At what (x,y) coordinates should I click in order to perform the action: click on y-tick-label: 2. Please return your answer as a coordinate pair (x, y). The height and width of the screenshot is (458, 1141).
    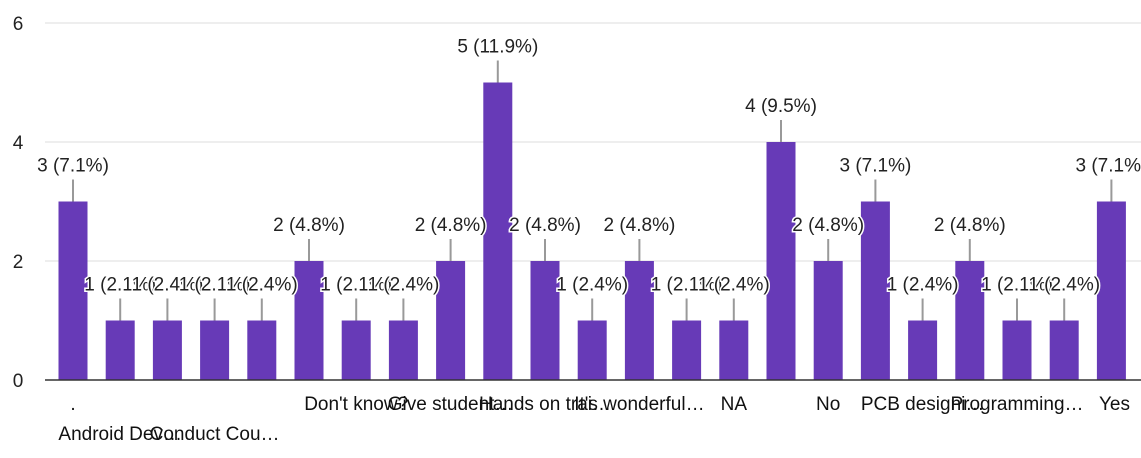
    Looking at the image, I should click on (18, 262).